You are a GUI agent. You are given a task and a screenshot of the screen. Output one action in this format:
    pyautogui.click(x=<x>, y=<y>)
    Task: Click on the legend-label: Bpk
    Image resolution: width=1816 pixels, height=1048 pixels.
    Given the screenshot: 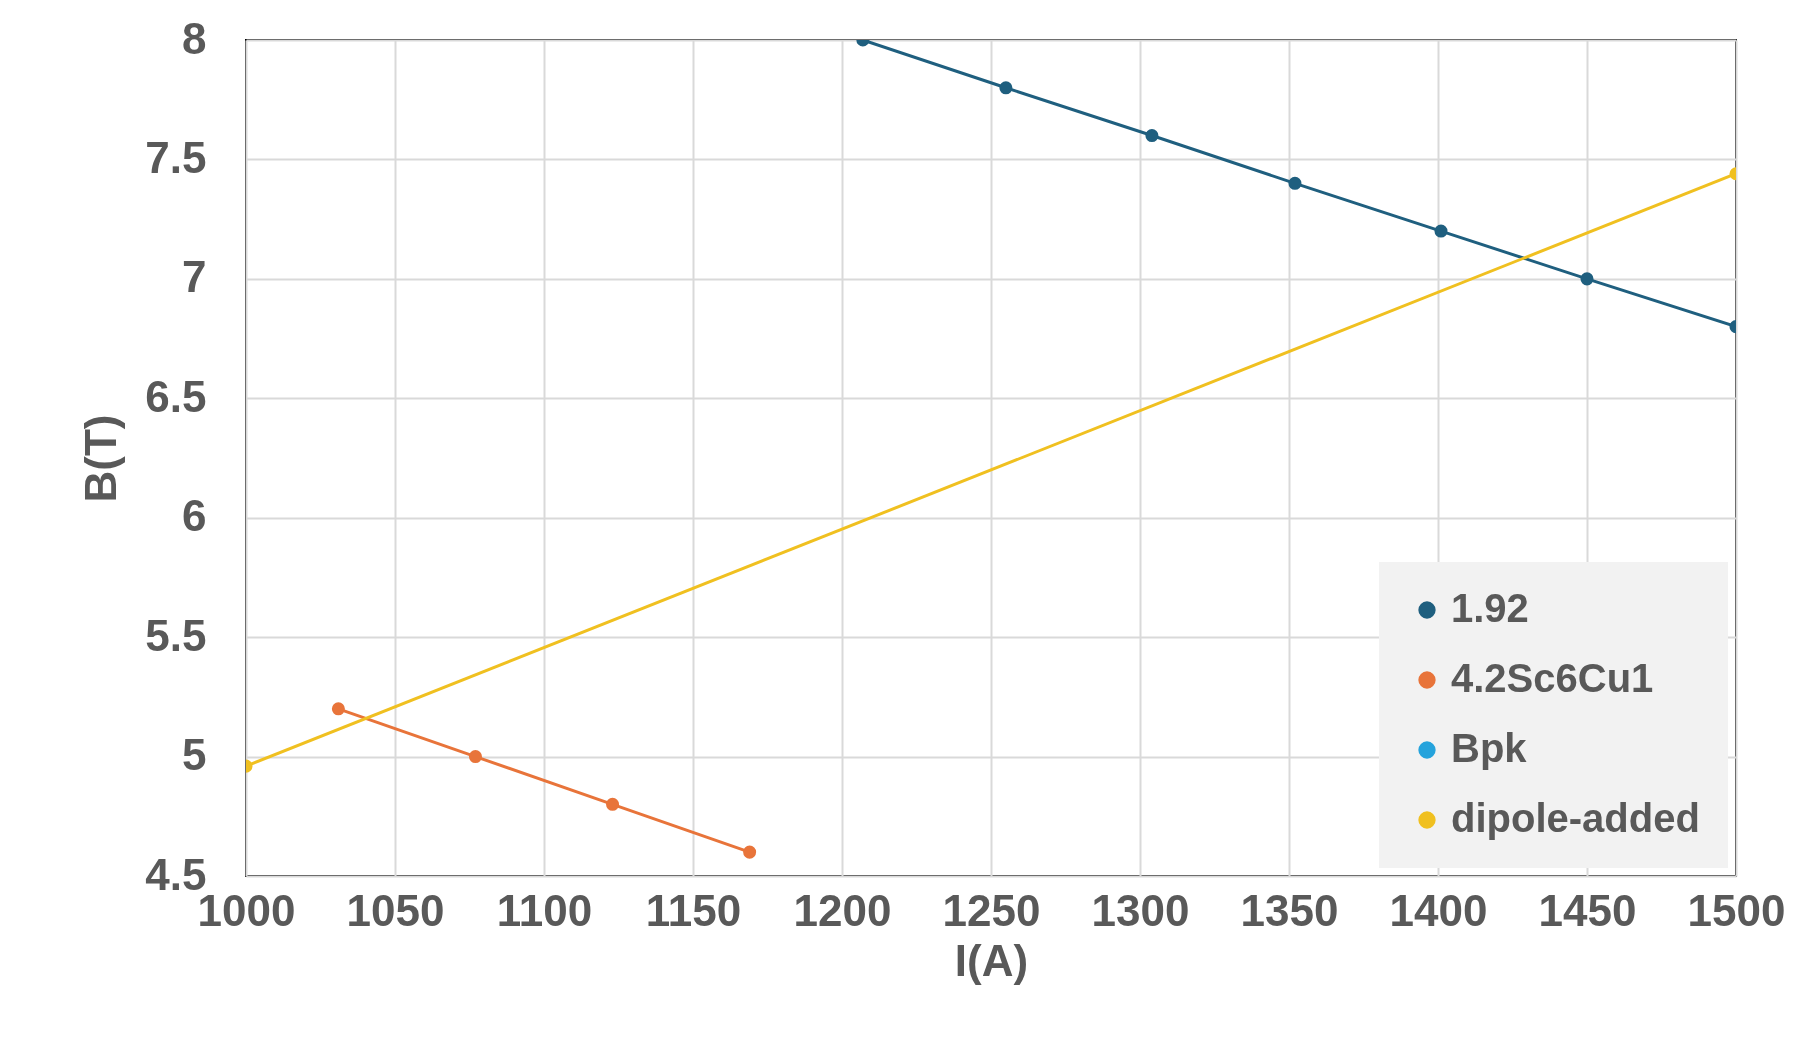 What is the action you would take?
    pyautogui.click(x=1489, y=748)
    